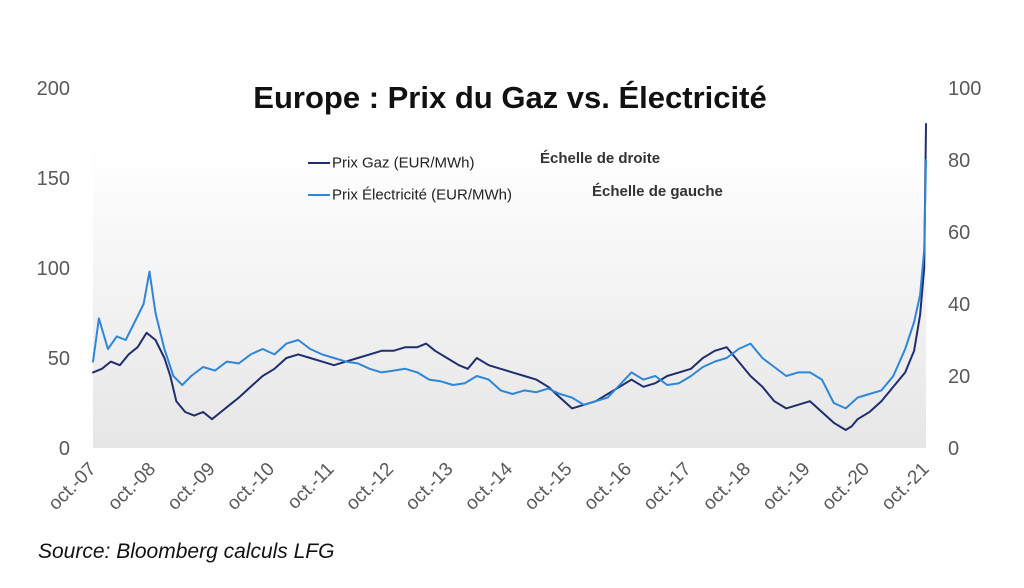  Describe the element at coordinates (959, 233) in the screenshot. I see `y-right-tick-label: 60` at that location.